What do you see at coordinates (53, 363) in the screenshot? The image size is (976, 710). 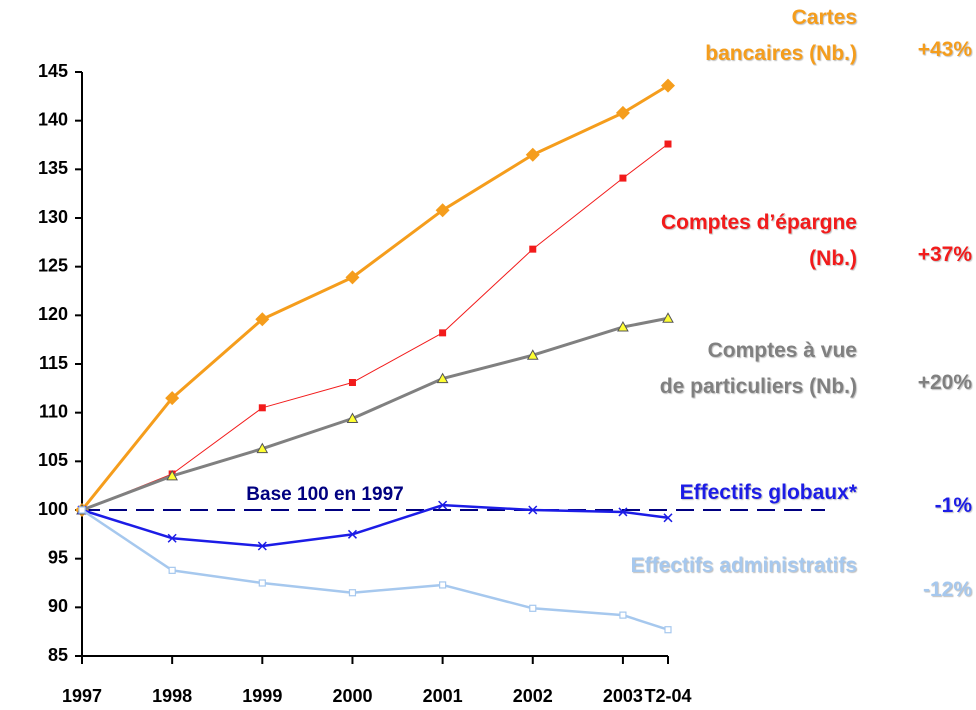 I see `y-tick-label: 115` at bounding box center [53, 363].